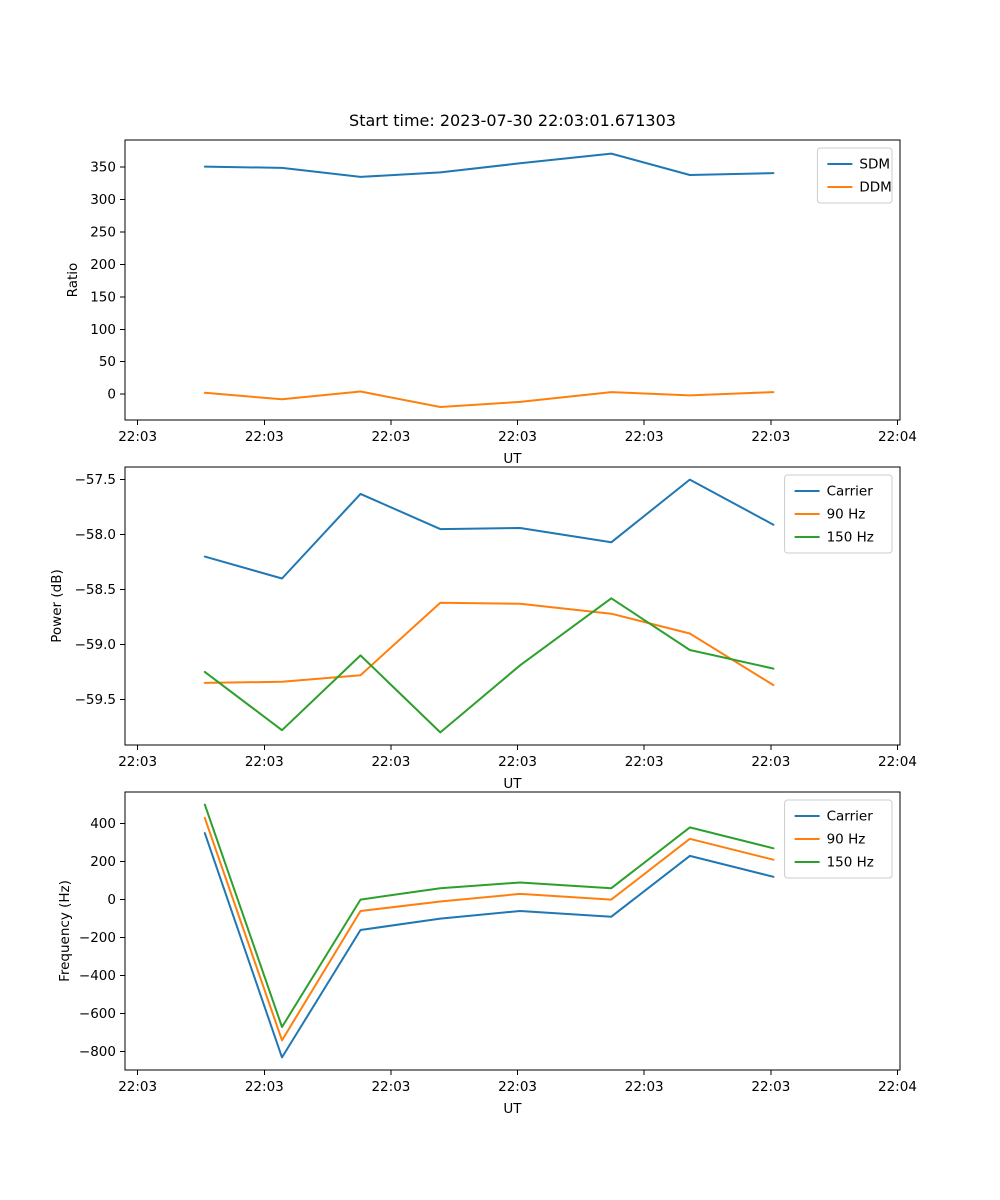 The width and height of the screenshot is (1000, 1200). I want to click on series-line-ddm, so click(489, 399).